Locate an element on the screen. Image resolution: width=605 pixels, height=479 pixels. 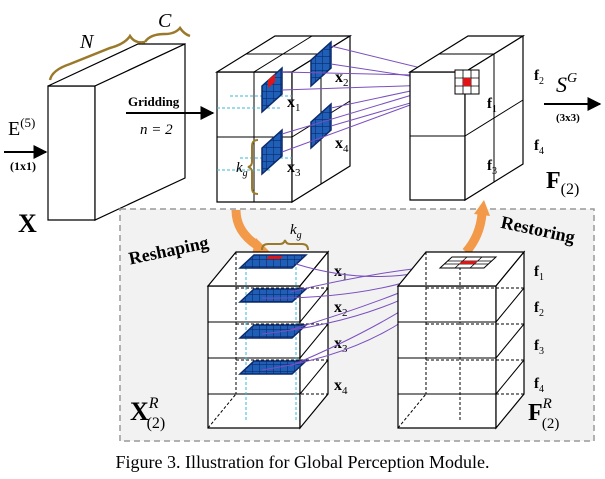
restored-label-2: f2 is located at coordinates (539, 309).